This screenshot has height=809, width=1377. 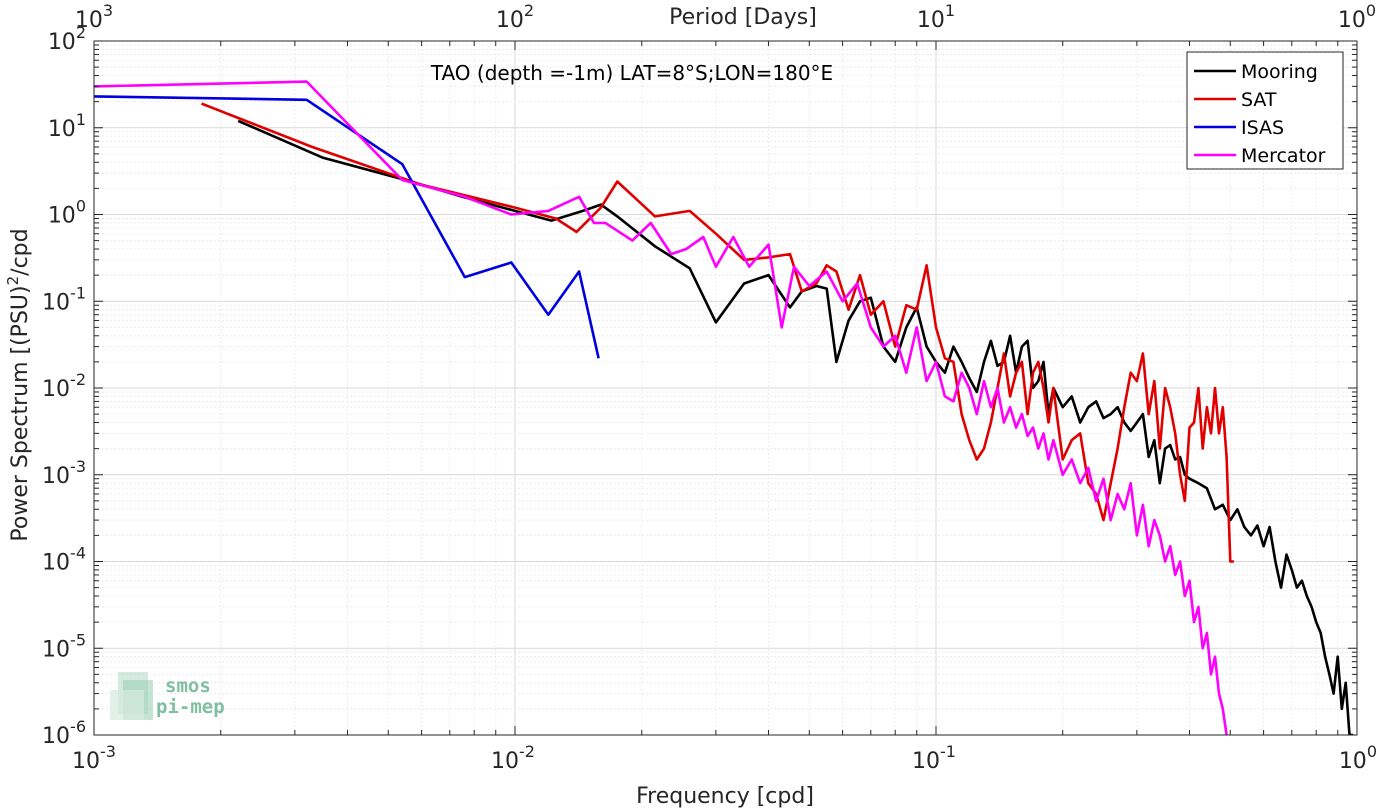 I want to click on x2-tick-label: 10³, so click(x=94, y=17).